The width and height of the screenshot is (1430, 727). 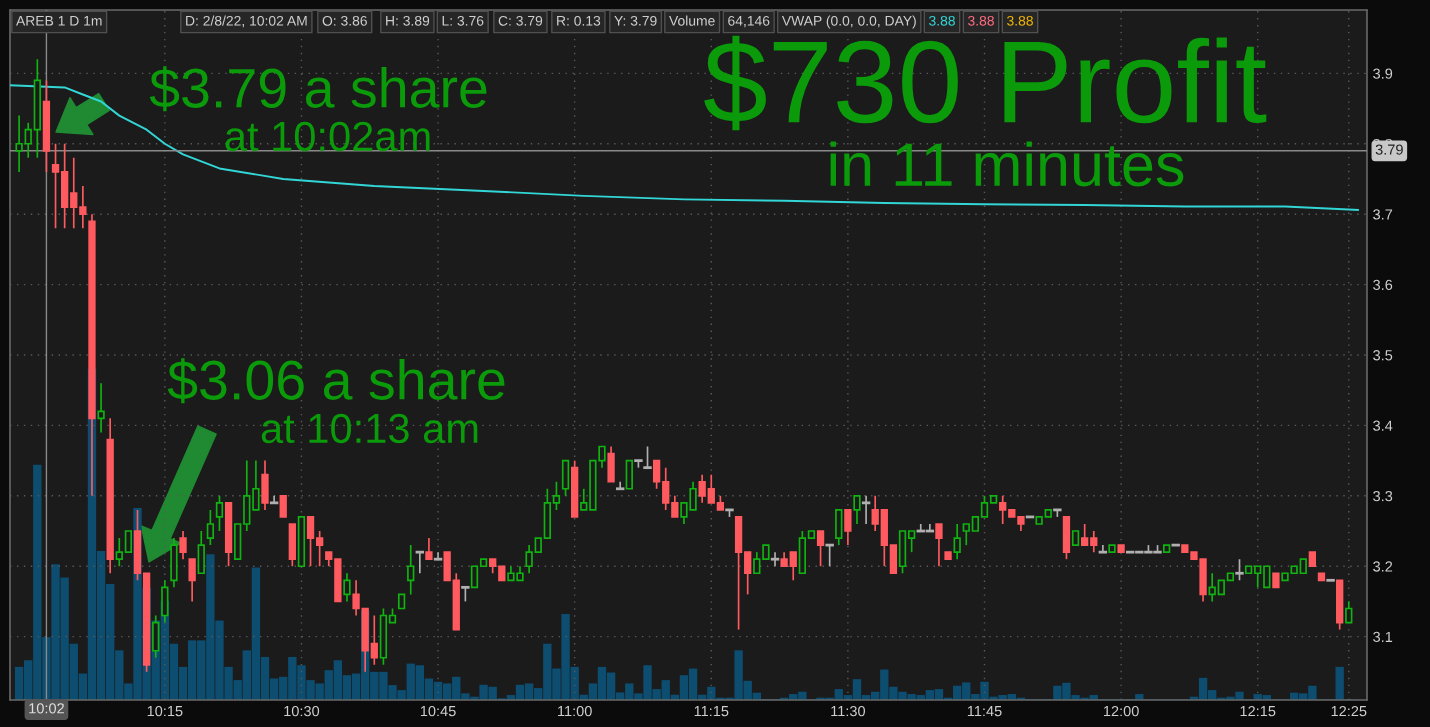 I want to click on annotation: H: 3.89, so click(x=408, y=20).